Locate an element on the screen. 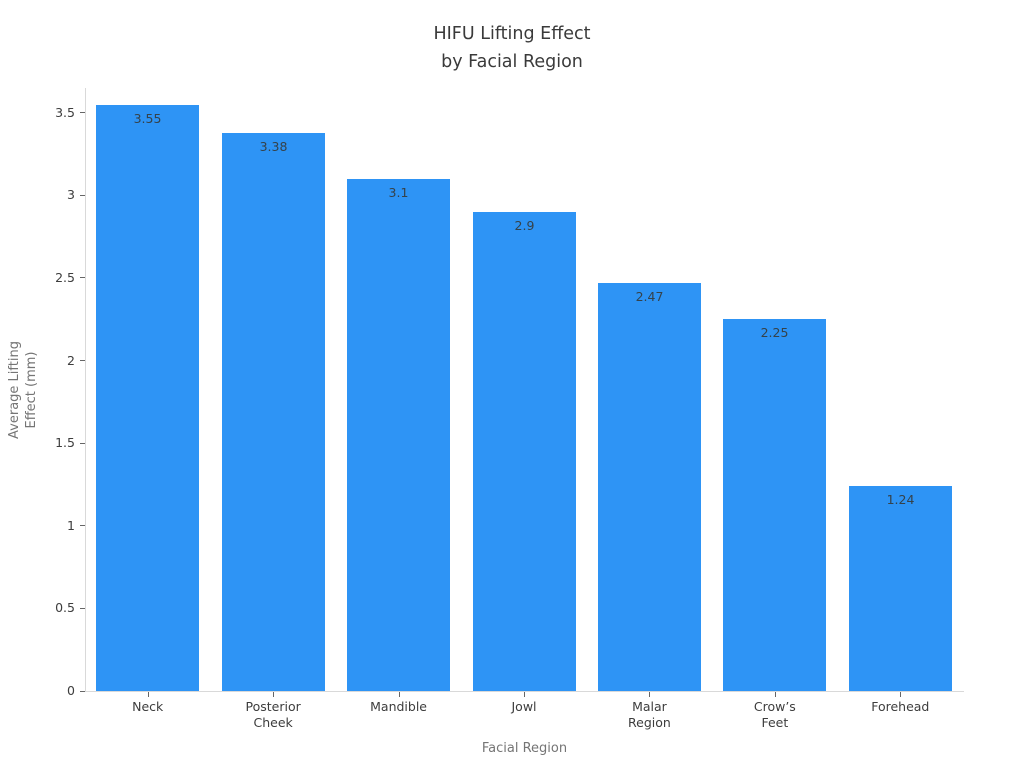 The image size is (1024, 768). x-tick-label-line: Mandible is located at coordinates (398, 706).